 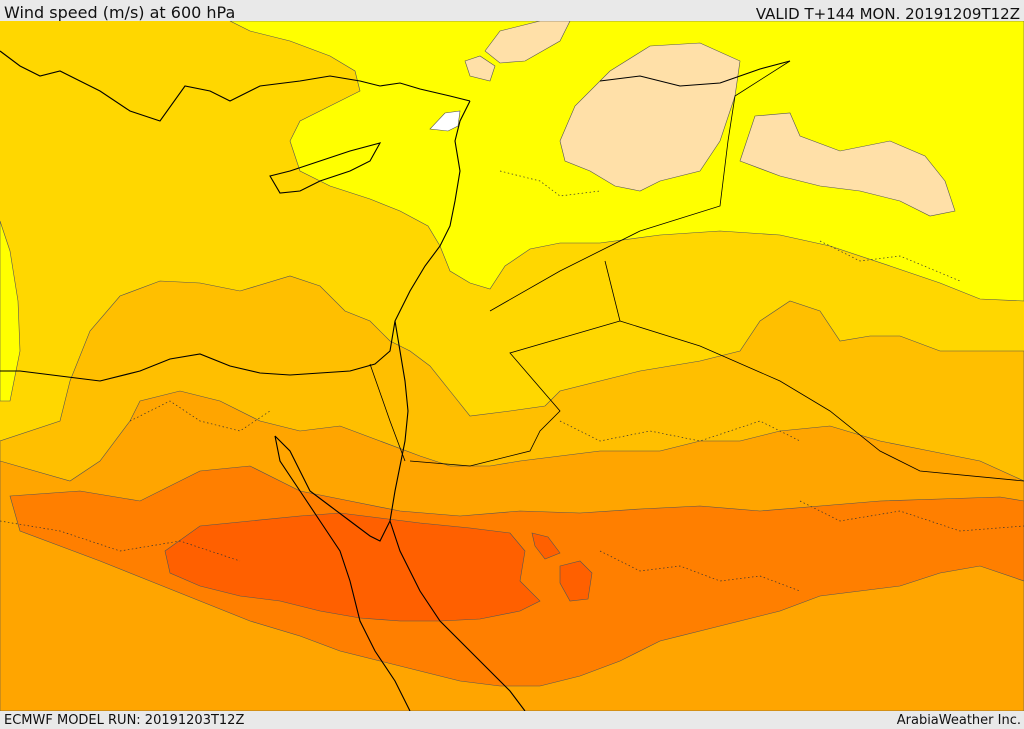 What do you see at coordinates (958, 720) in the screenshot?
I see `credit-label: ArabiaWeather Inc.` at bounding box center [958, 720].